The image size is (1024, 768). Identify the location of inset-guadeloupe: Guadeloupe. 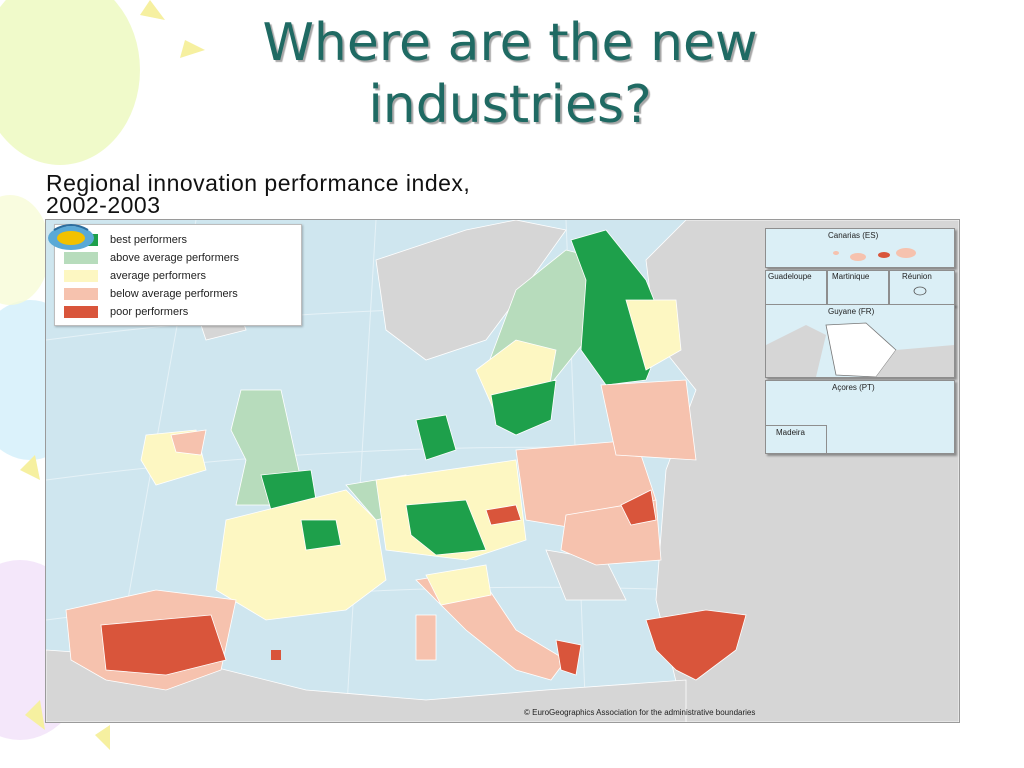
(796, 288).